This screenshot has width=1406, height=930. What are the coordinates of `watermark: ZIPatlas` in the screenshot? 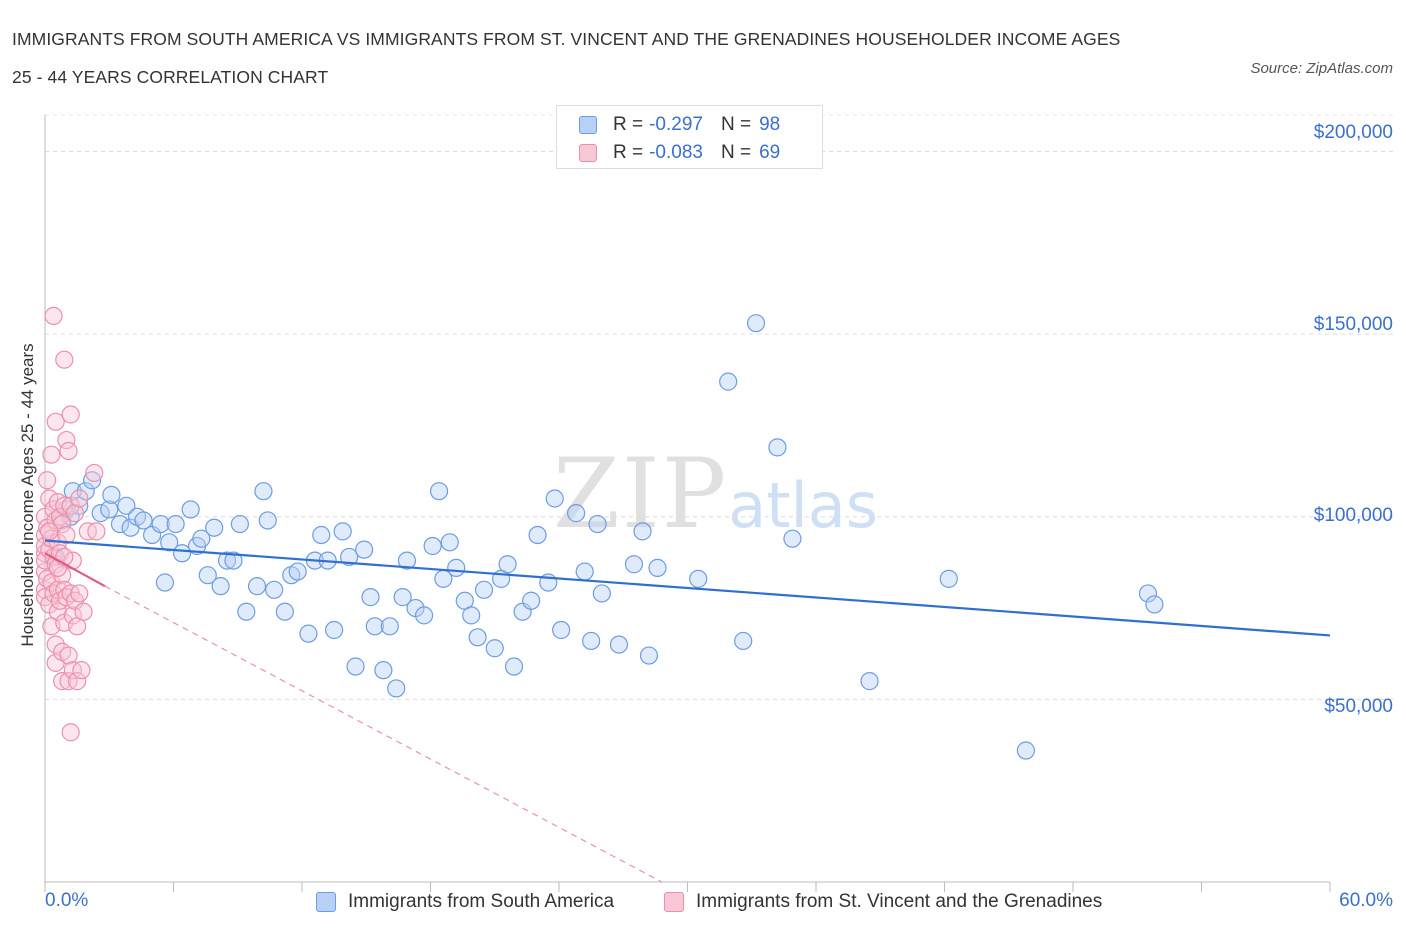 It's located at (715, 494).